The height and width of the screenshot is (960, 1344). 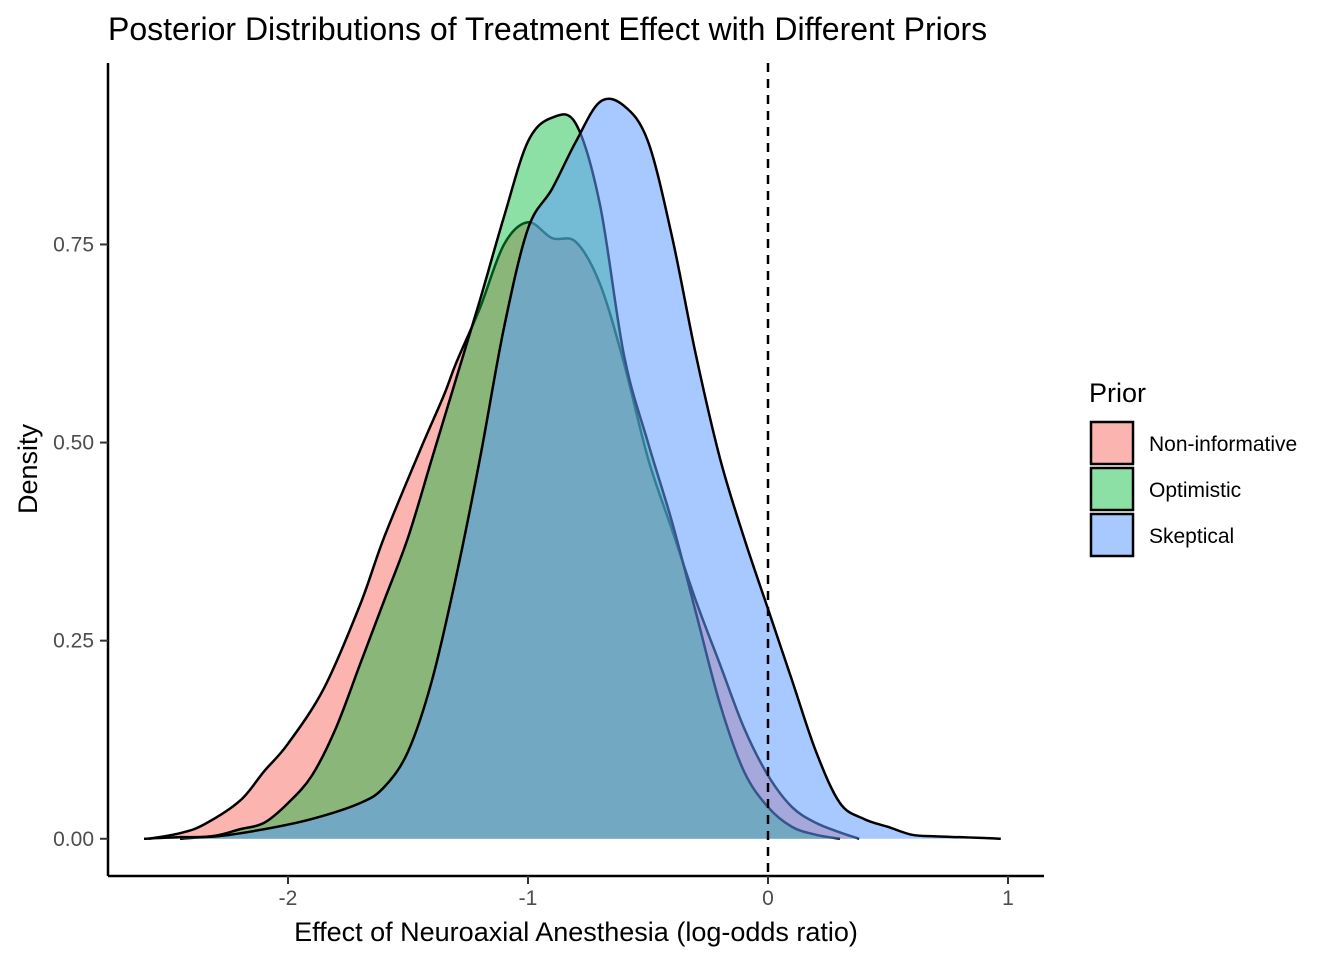 What do you see at coordinates (28, 468) in the screenshot?
I see `y-axis-label: Density` at bounding box center [28, 468].